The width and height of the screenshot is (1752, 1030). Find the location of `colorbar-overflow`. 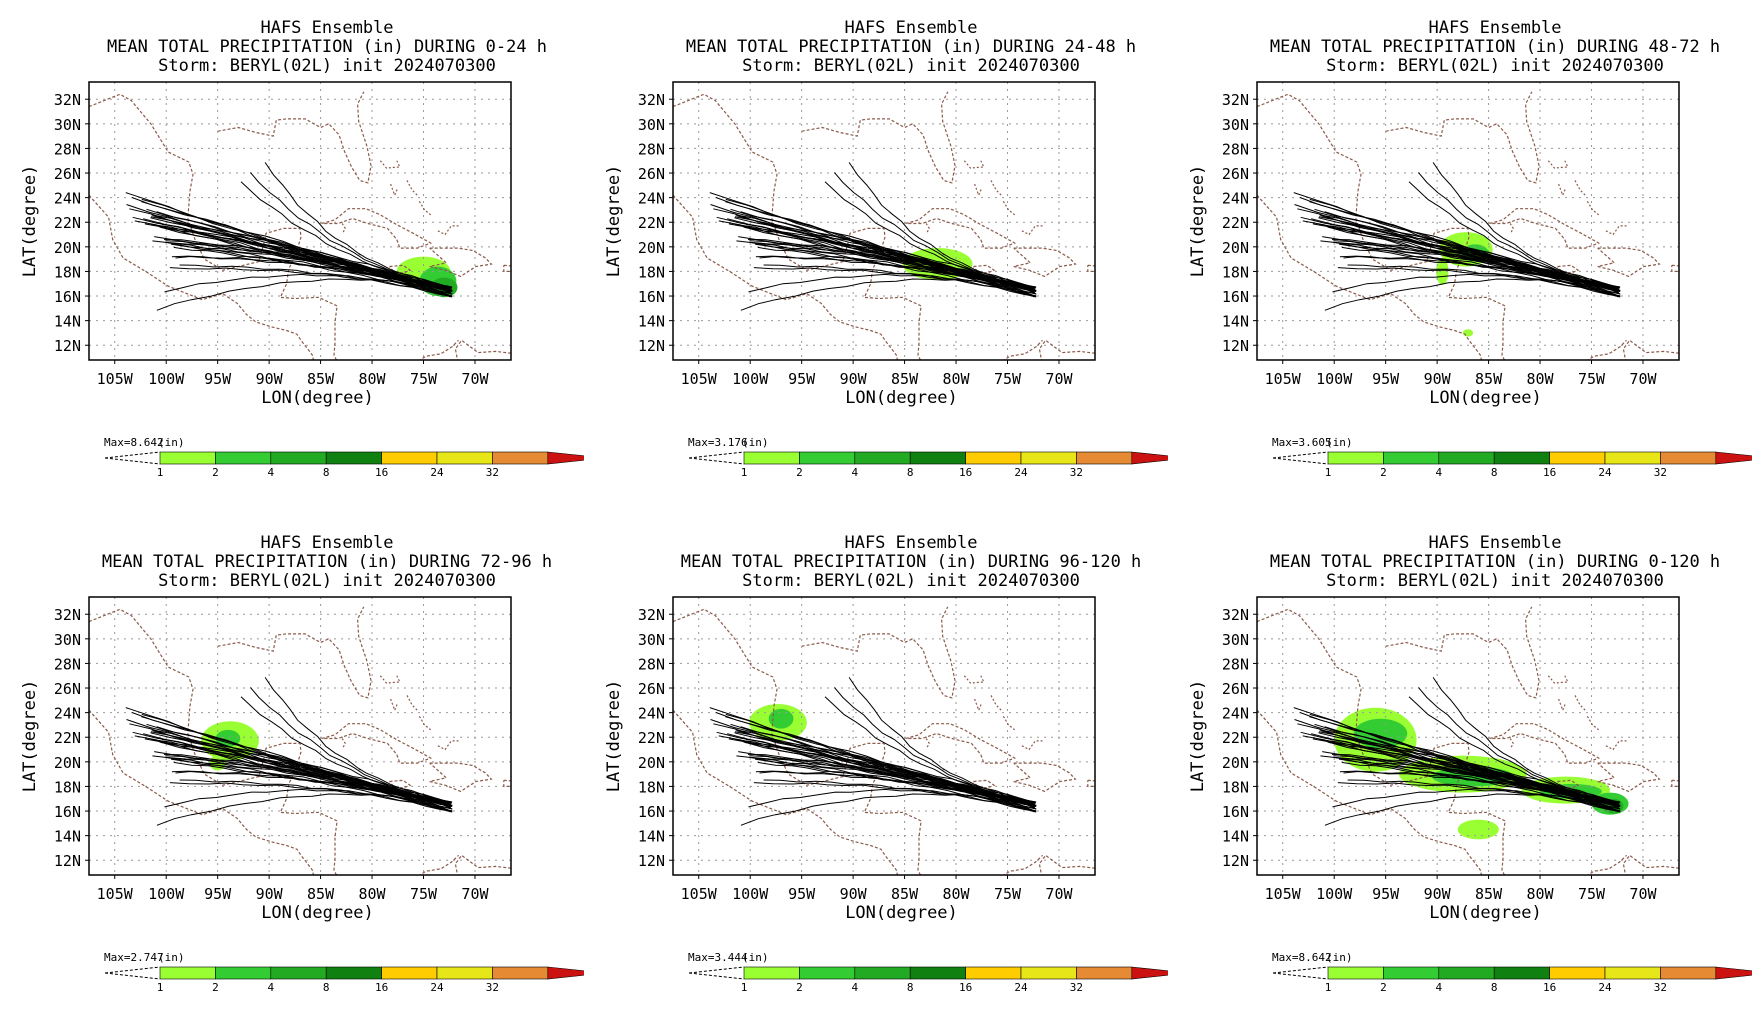

colorbar-overflow is located at coordinates (565, 458).